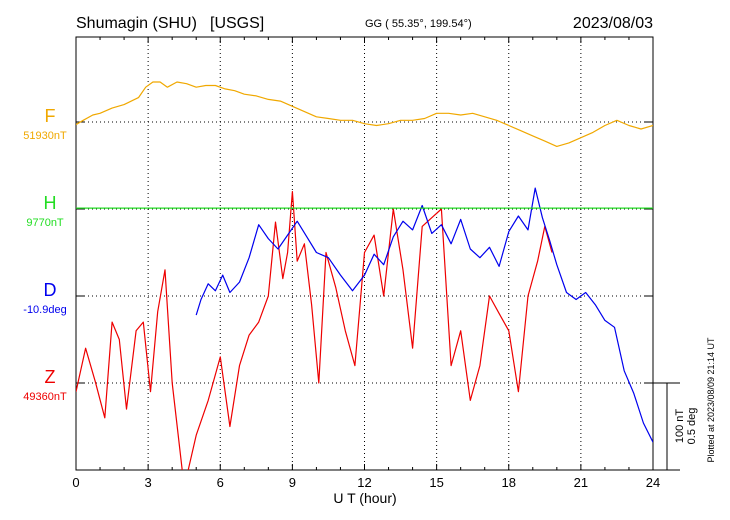  What do you see at coordinates (45, 223) in the screenshot?
I see `h-baseline-label: 9770nT` at bounding box center [45, 223].